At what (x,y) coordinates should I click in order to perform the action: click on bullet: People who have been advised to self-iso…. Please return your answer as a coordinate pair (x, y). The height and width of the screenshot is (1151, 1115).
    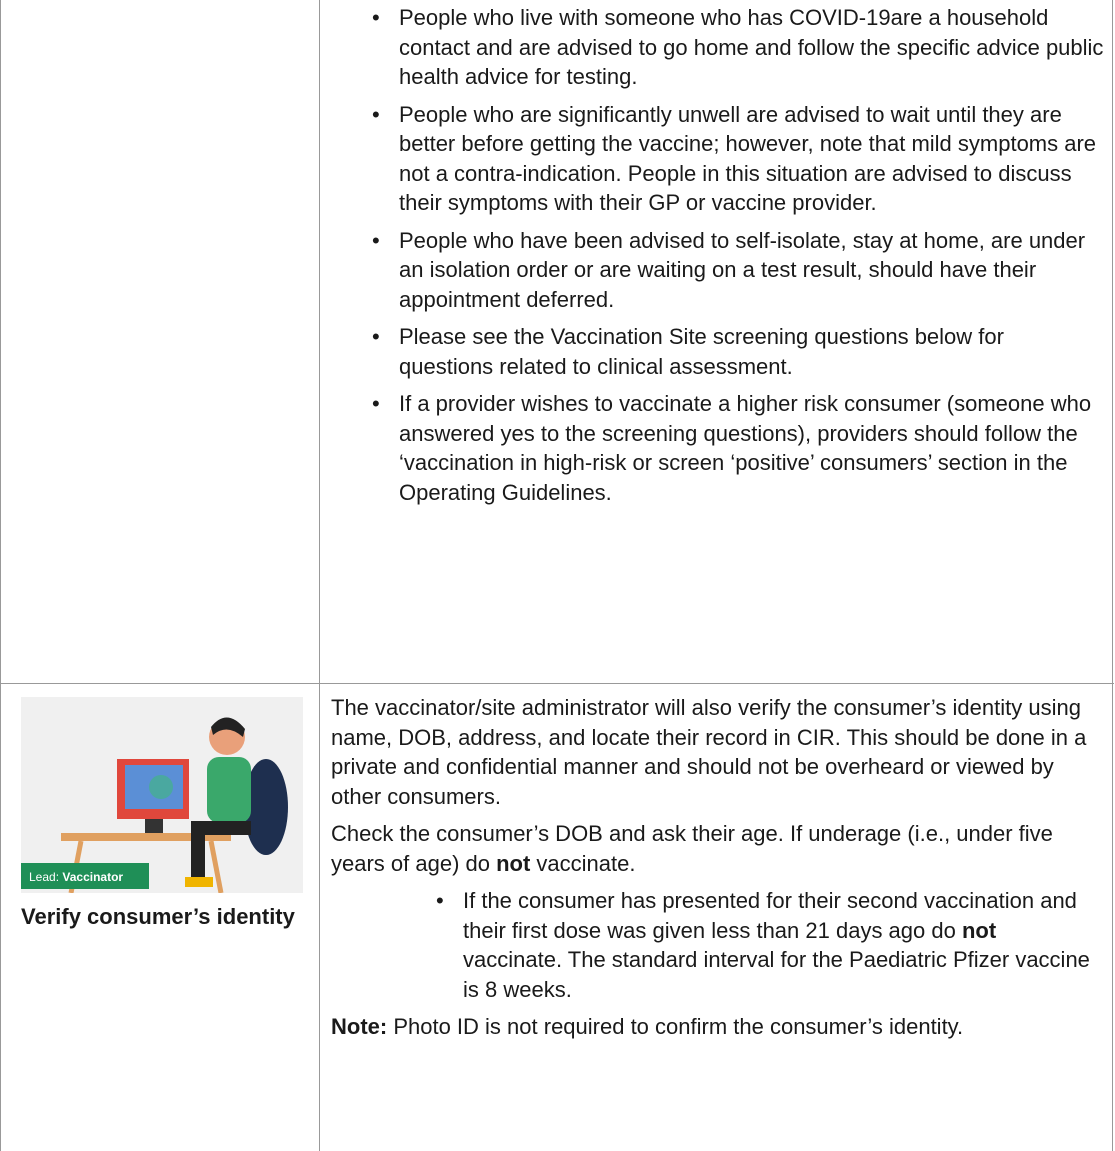
    Looking at the image, I should click on (738, 270).